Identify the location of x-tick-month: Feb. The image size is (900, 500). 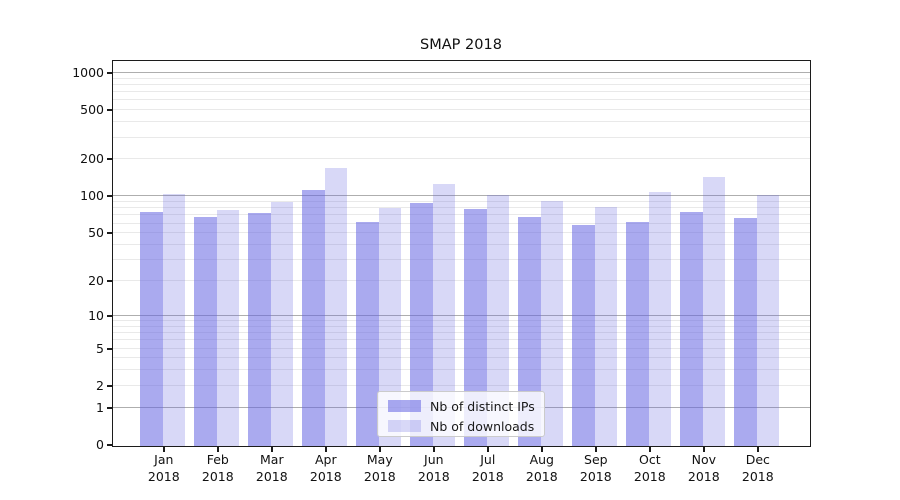
(217, 459).